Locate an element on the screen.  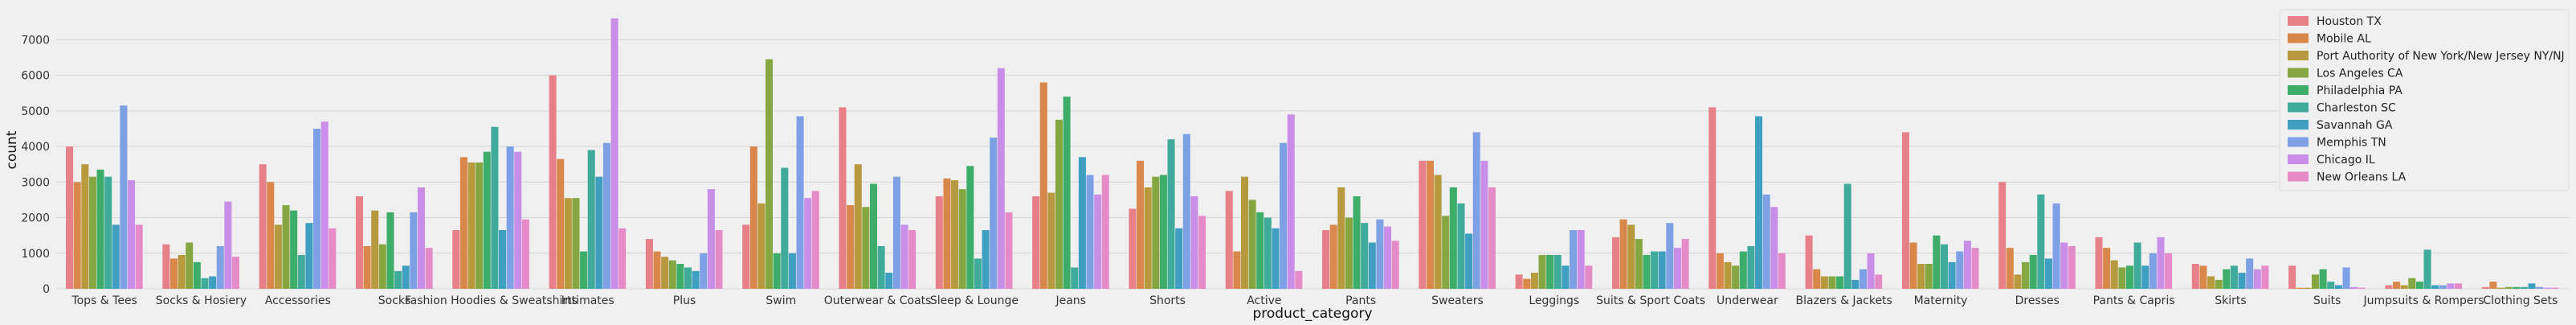
y-tick-labels: 0 1000 2000 3000 4000 5000 6000 7000 is located at coordinates (35, 165).